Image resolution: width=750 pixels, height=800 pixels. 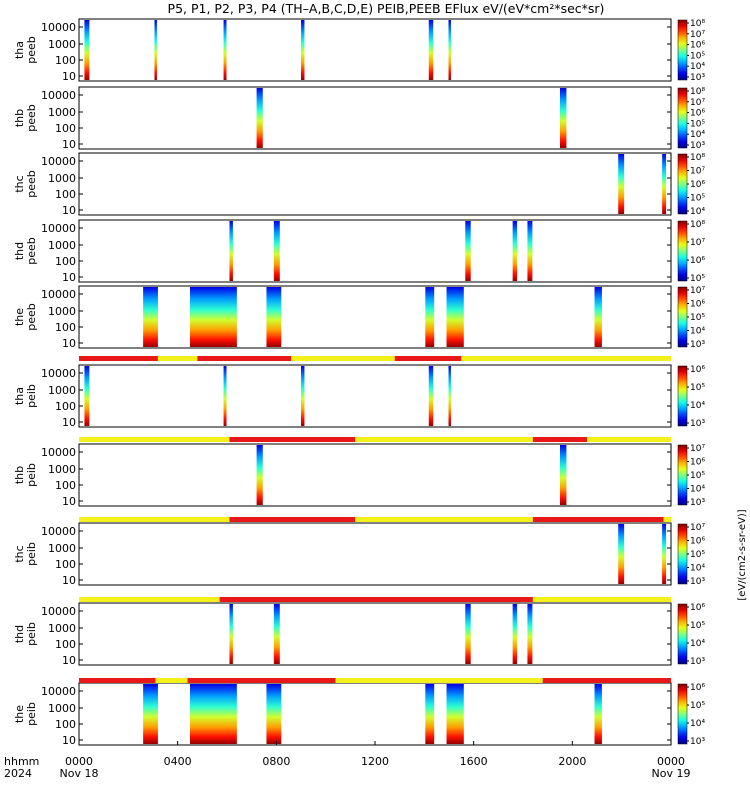 What do you see at coordinates (375, 761) in the screenshot?
I see `x-tick-label: 1200` at bounding box center [375, 761].